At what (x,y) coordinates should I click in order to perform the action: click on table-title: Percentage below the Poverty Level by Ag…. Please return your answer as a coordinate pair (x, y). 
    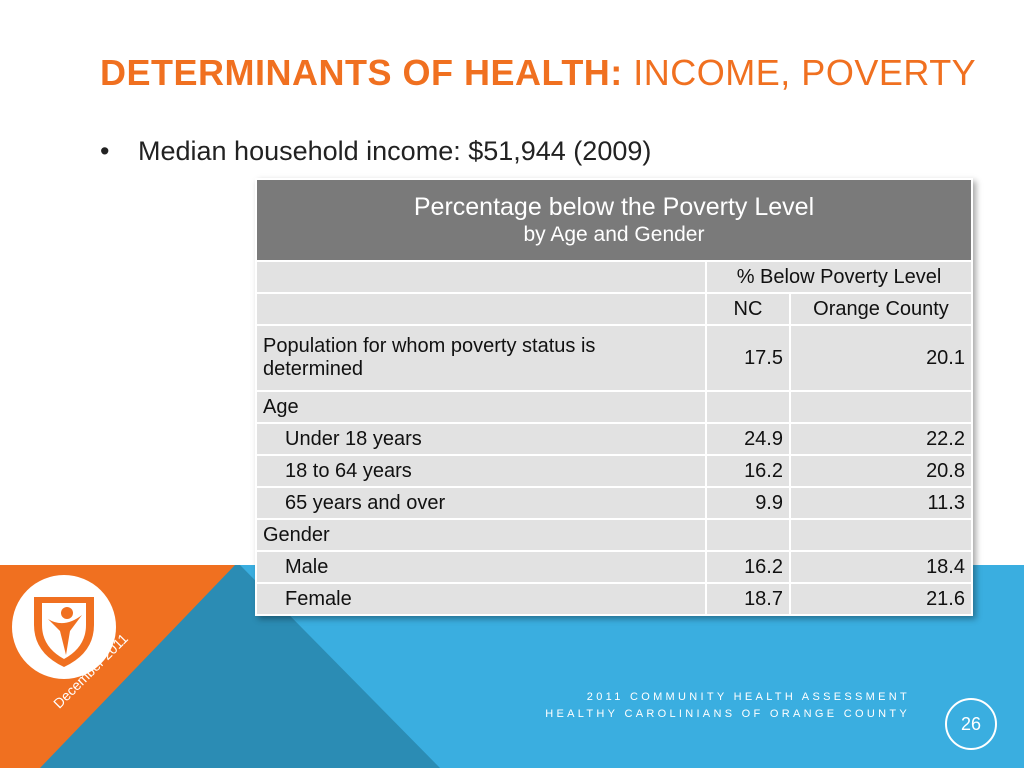
    Looking at the image, I should click on (614, 220).